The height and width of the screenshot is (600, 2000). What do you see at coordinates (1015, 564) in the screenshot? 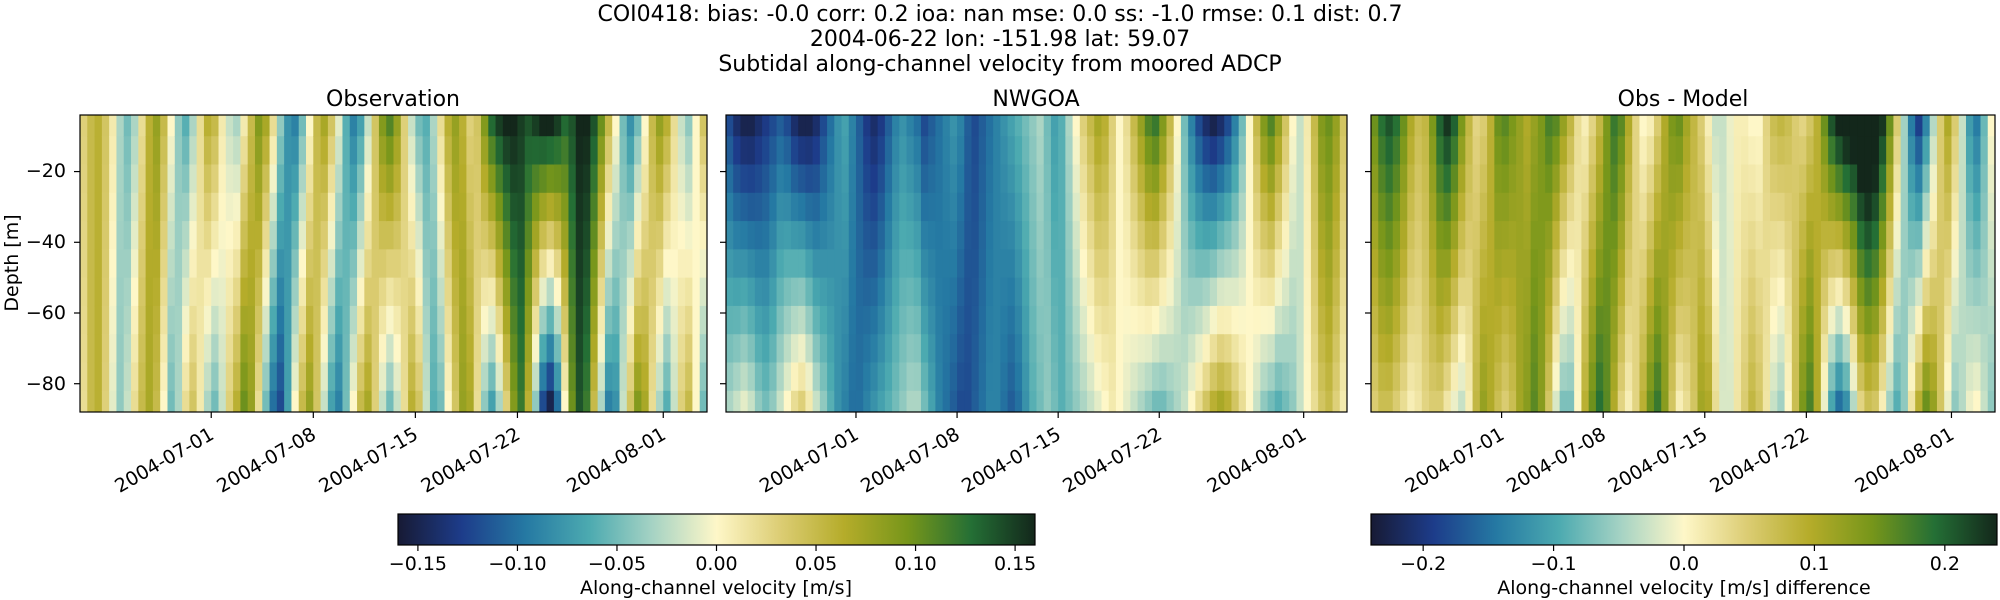
I see `colorbar-tick-label: 0.15` at bounding box center [1015, 564].